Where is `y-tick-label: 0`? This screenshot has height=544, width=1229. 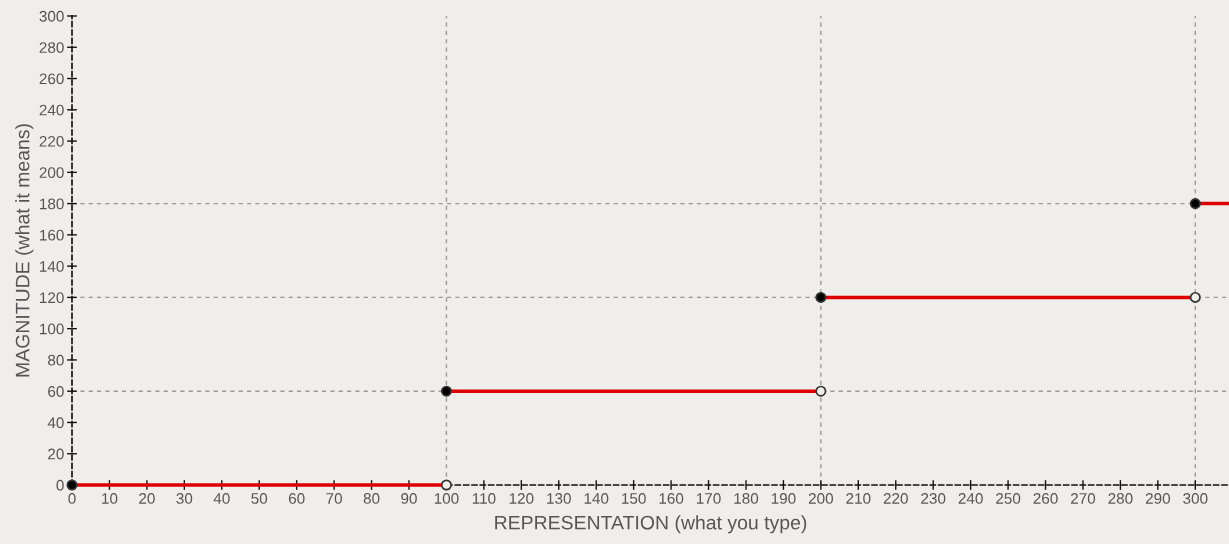 y-tick-label: 0 is located at coordinates (60, 485).